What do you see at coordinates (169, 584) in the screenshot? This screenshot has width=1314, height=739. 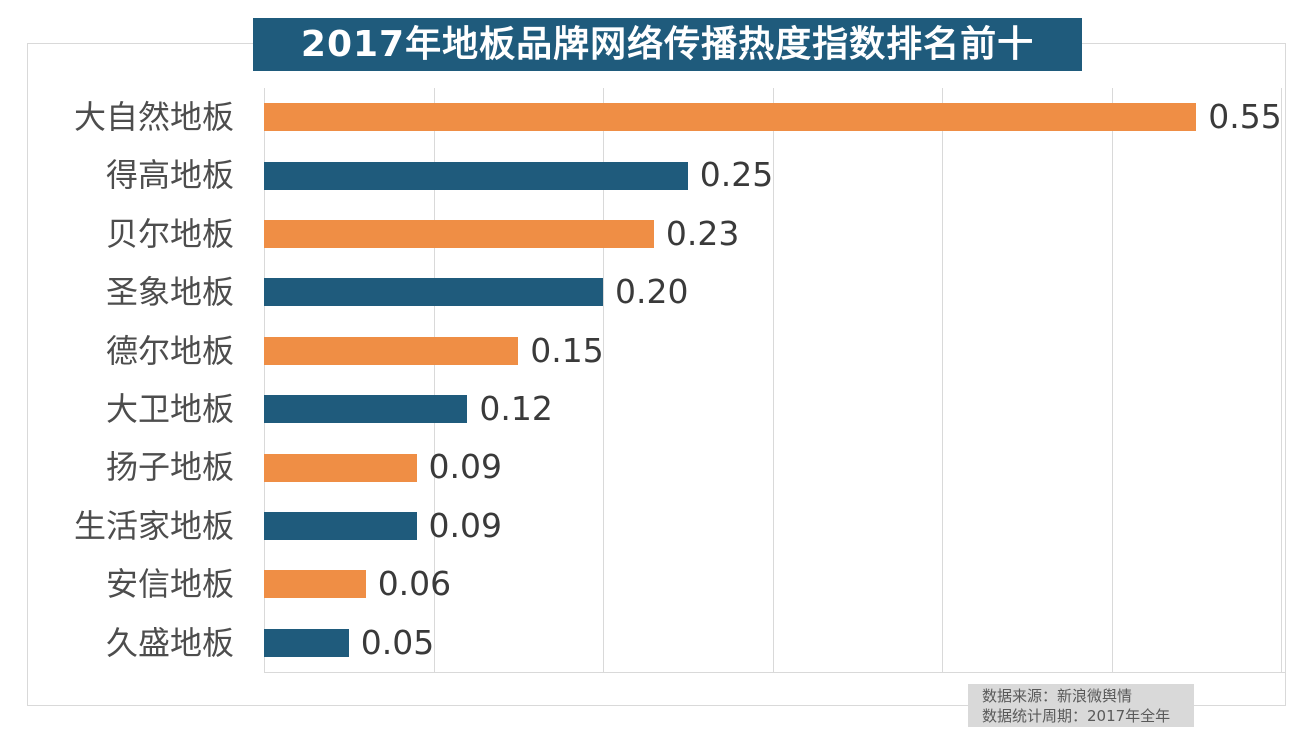 I see `category-label: 安信地板` at bounding box center [169, 584].